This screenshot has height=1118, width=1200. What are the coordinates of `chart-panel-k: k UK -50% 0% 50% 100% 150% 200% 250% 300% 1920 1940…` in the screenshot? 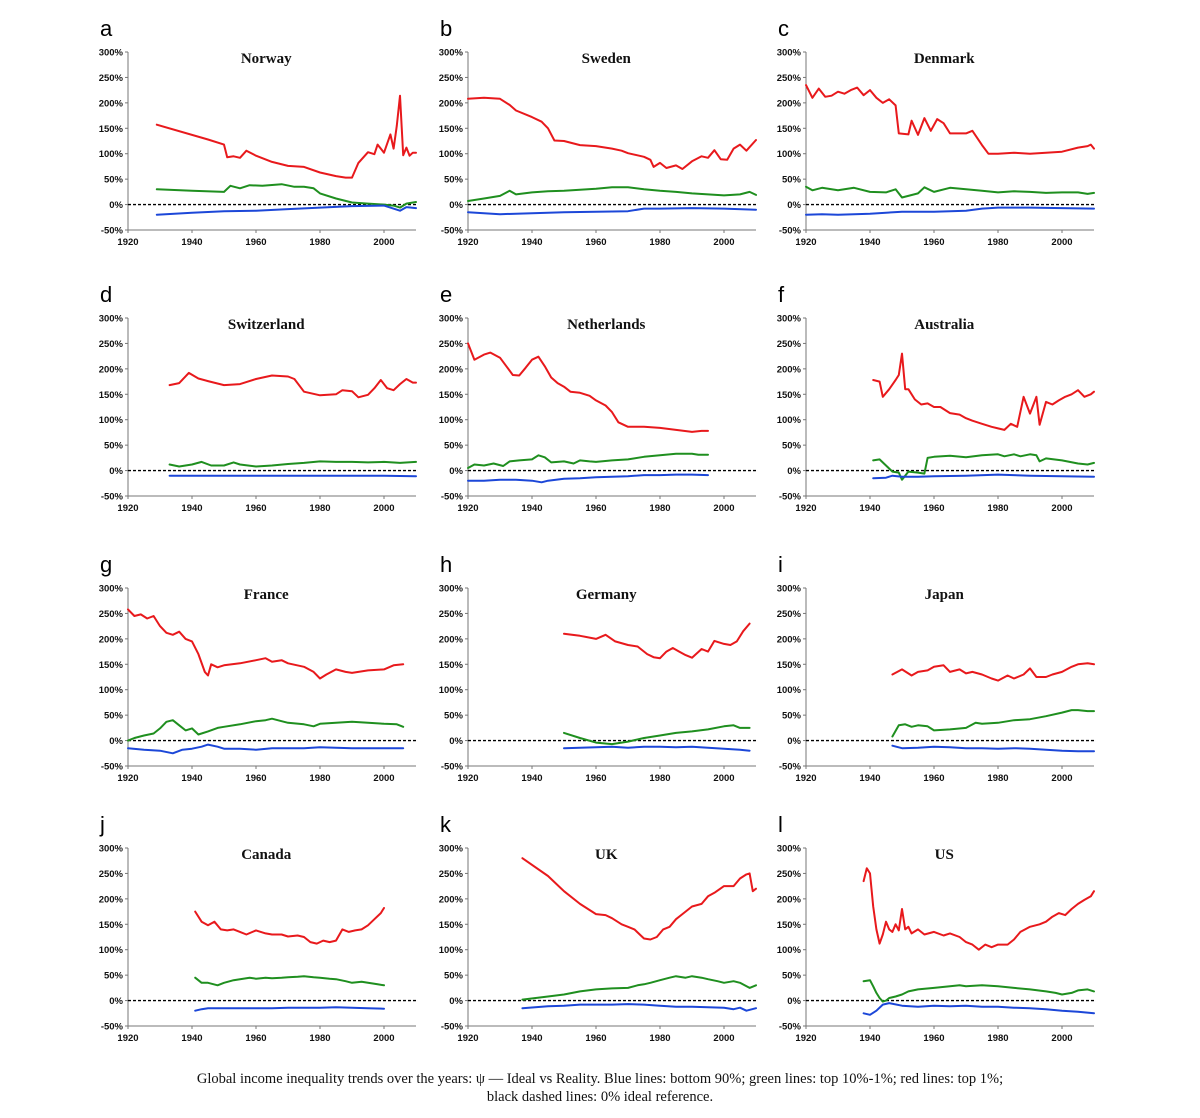 It's located at (598, 928).